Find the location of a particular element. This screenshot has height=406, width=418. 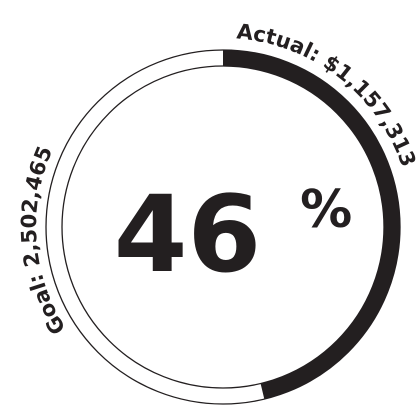

percent-number: 46 is located at coordinates (188, 234).